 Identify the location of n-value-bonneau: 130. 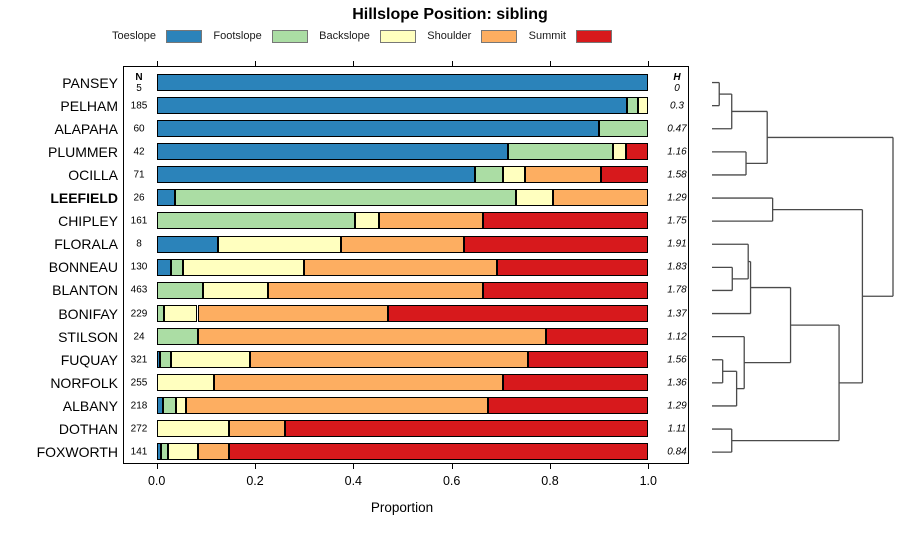
(139, 267).